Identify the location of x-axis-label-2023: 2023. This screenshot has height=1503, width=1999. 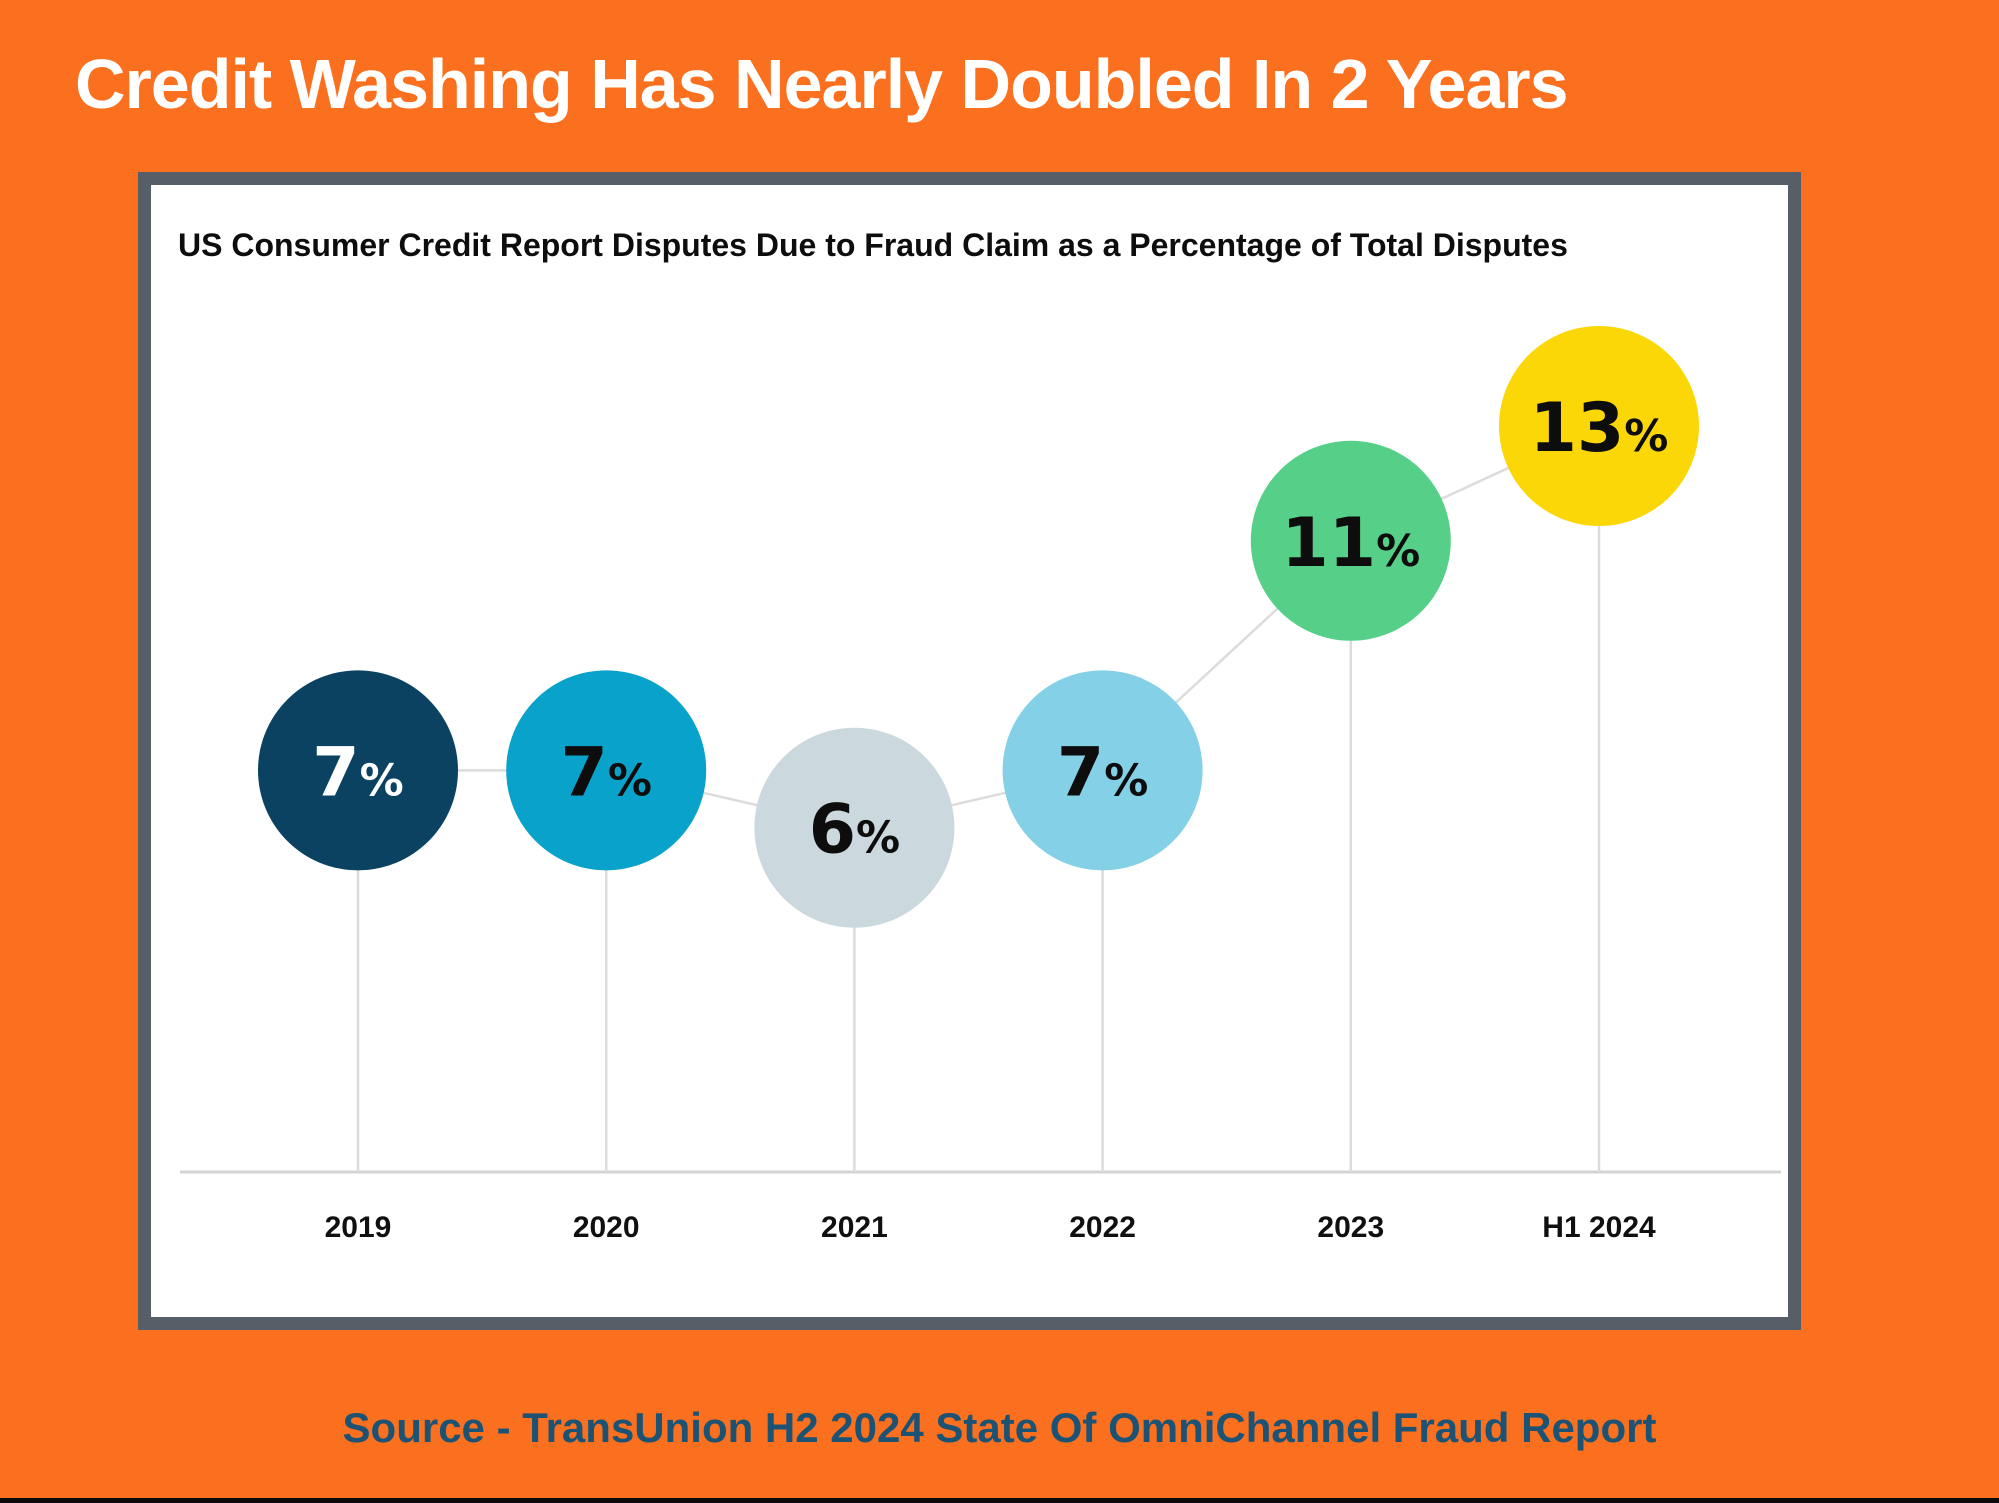
(1350, 1227).